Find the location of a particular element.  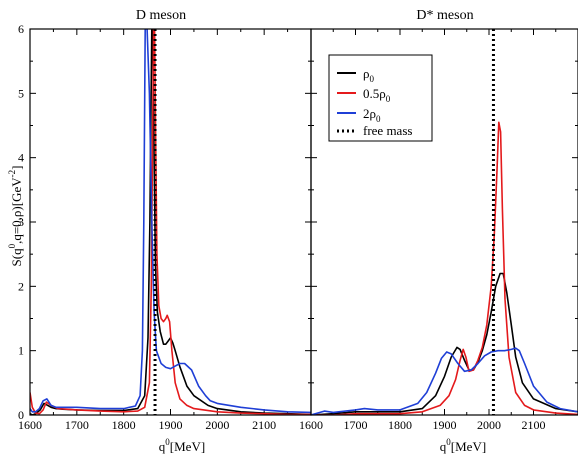

y-tick-label: 4 is located at coordinates (21, 158).